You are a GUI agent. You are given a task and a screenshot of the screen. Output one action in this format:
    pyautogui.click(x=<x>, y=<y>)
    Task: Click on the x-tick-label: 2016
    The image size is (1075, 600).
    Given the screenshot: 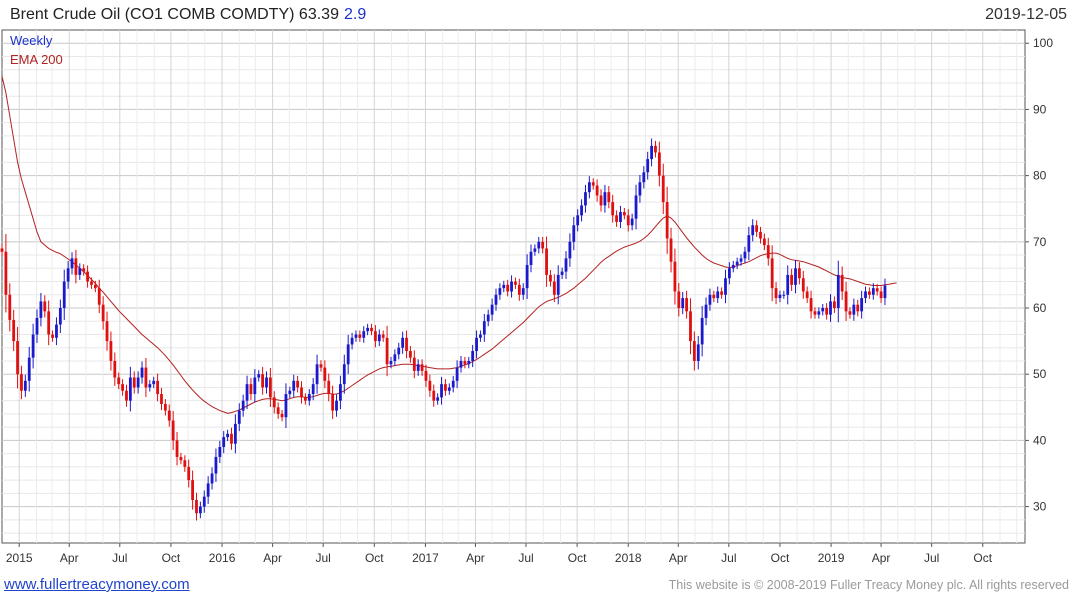 What is the action you would take?
    pyautogui.click(x=222, y=558)
    